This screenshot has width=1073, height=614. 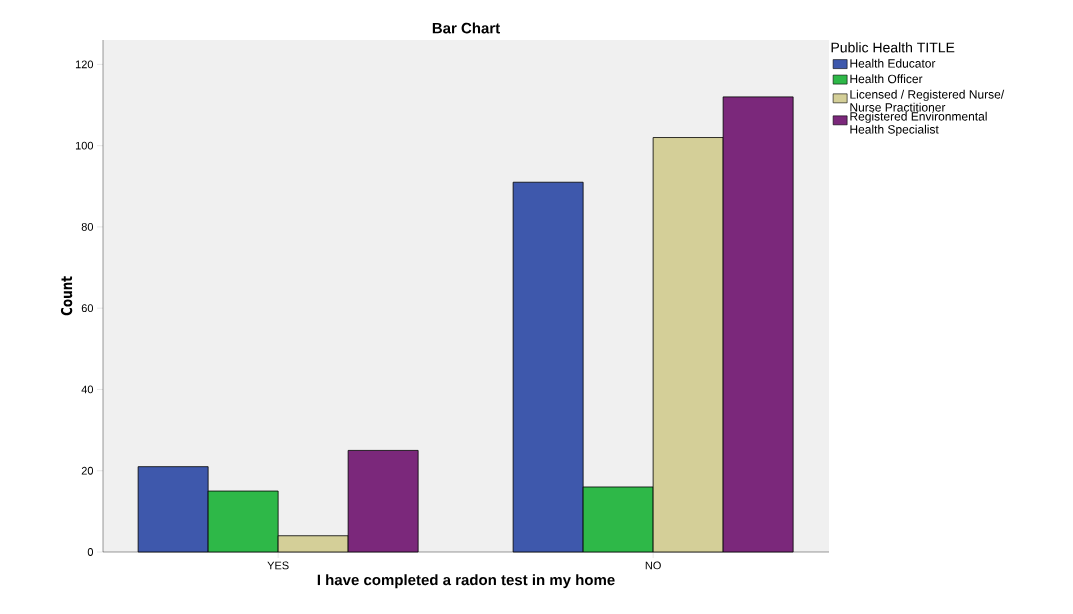 I want to click on x-tick-label: NO, so click(x=653, y=565).